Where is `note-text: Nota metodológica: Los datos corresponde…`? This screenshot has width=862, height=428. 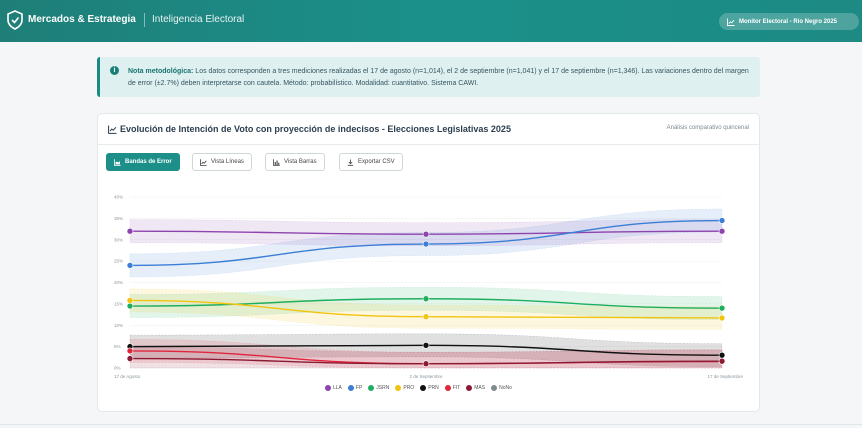 note-text: Nota metodológica: Los datos corresponde… is located at coordinates (442, 78).